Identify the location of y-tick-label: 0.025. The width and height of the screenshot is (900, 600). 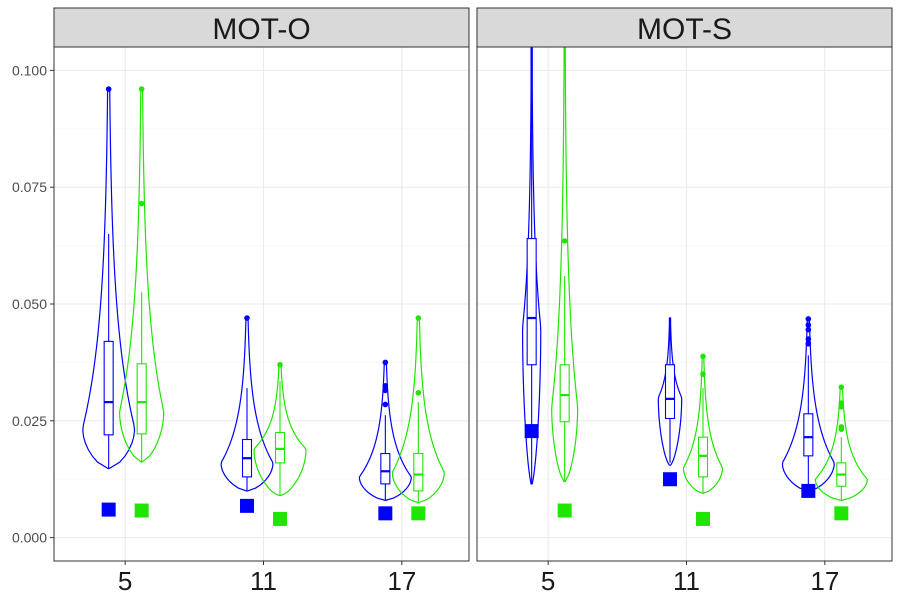
(29, 421).